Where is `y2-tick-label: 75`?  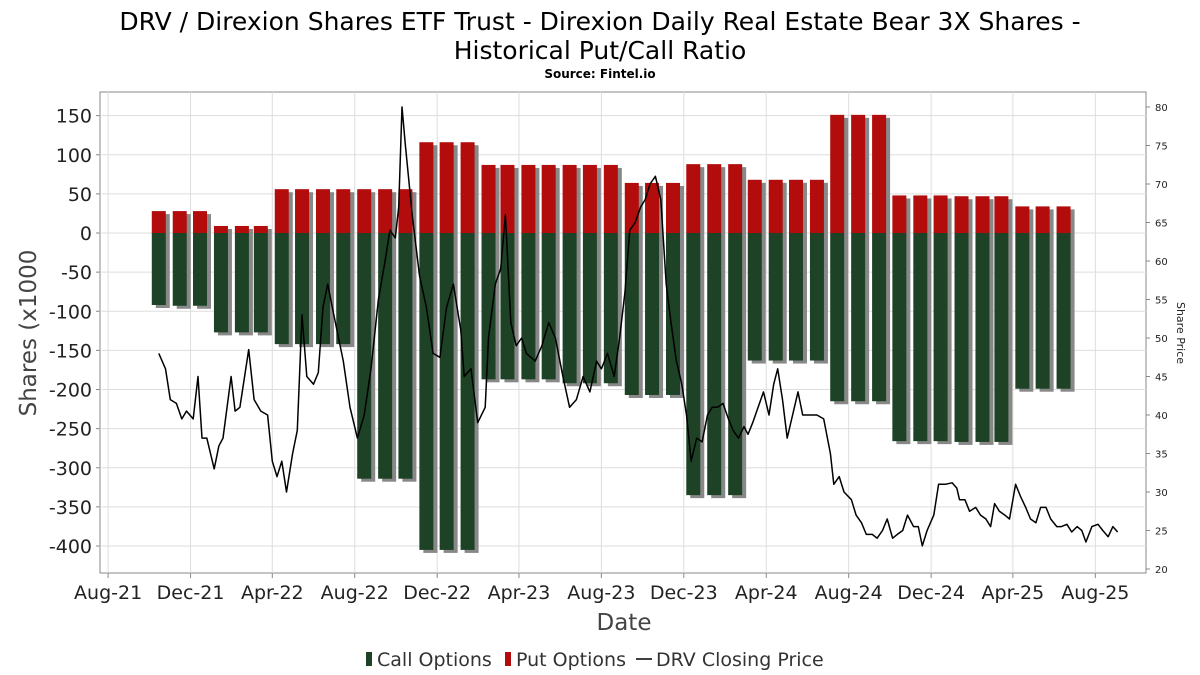 y2-tick-label: 75 is located at coordinates (1161, 147).